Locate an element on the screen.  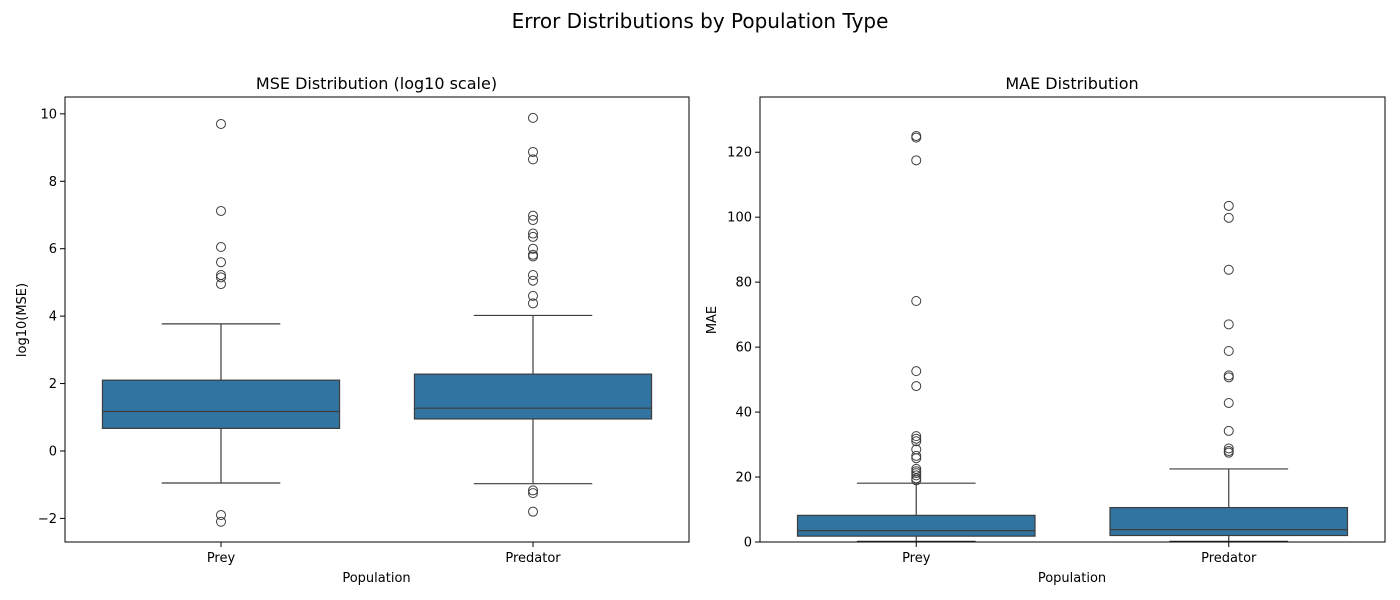
mse-x-tick-label: Predator is located at coordinates (533, 558).